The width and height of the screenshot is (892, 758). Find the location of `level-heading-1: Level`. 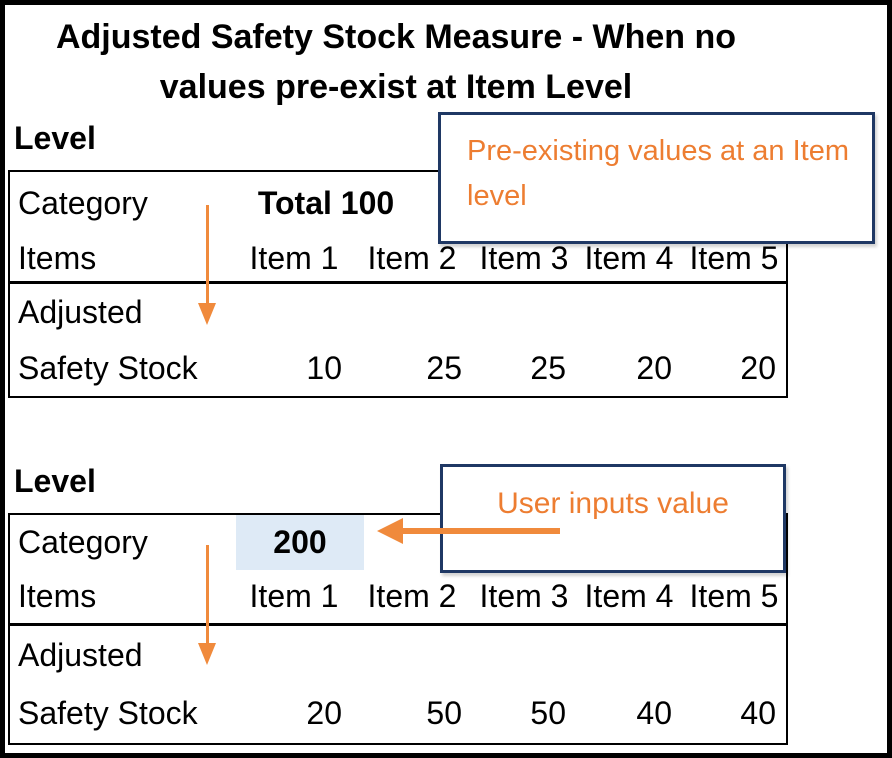

level-heading-1: Level is located at coordinates (55, 138).